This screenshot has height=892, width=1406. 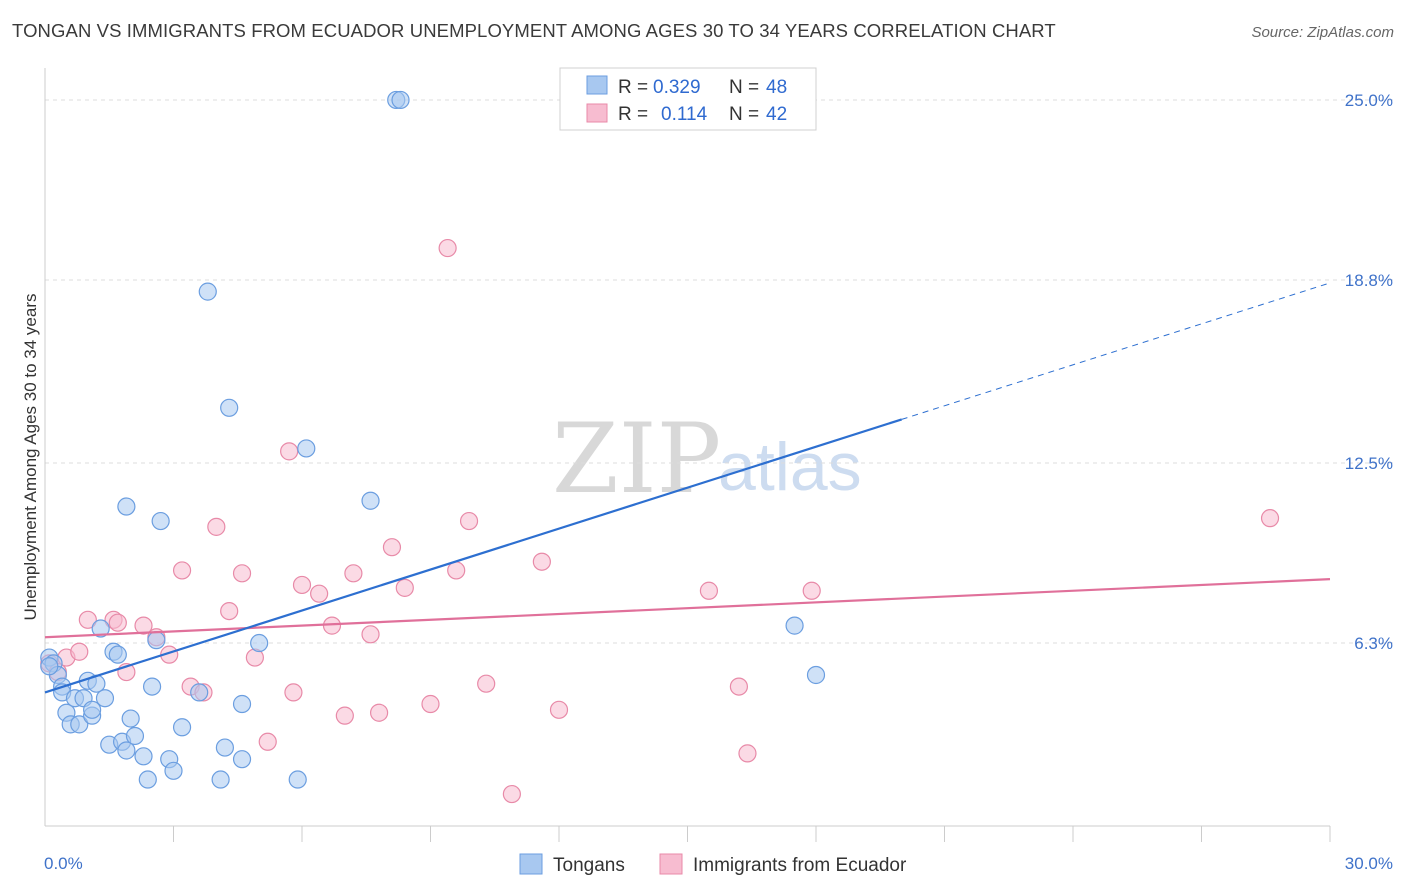 I want to click on tongans-trend-extension, so click(x=1116, y=351).